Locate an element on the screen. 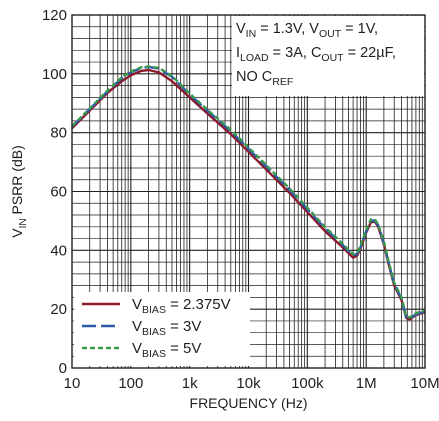  x-tick-label: 100 is located at coordinates (130, 383).